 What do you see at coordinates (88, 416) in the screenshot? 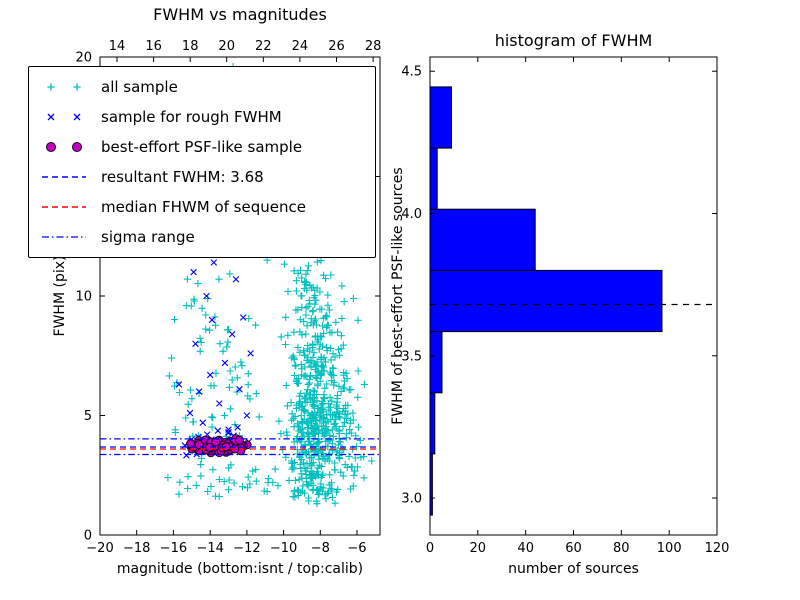
I see `svg-text: 5` at bounding box center [88, 416].